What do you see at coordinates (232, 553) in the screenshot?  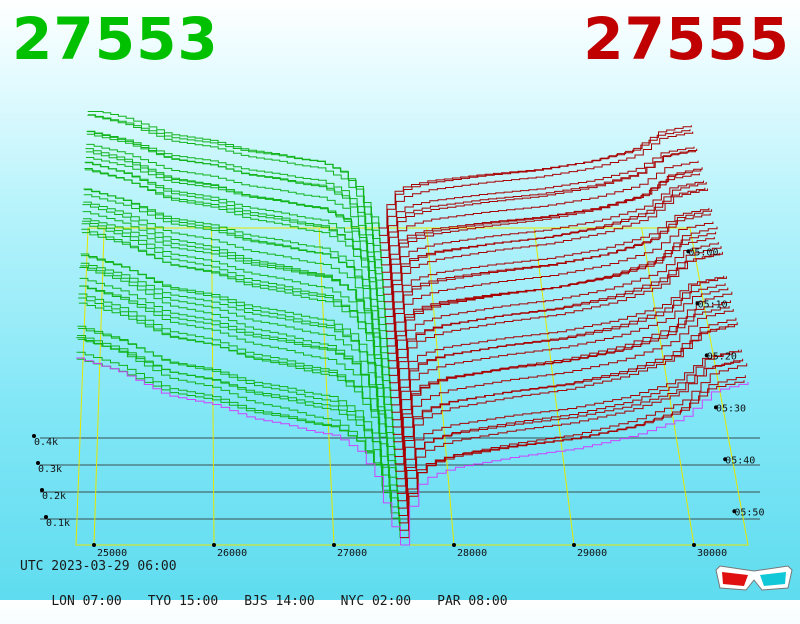 I see `price-tick-label: 26000` at bounding box center [232, 553].